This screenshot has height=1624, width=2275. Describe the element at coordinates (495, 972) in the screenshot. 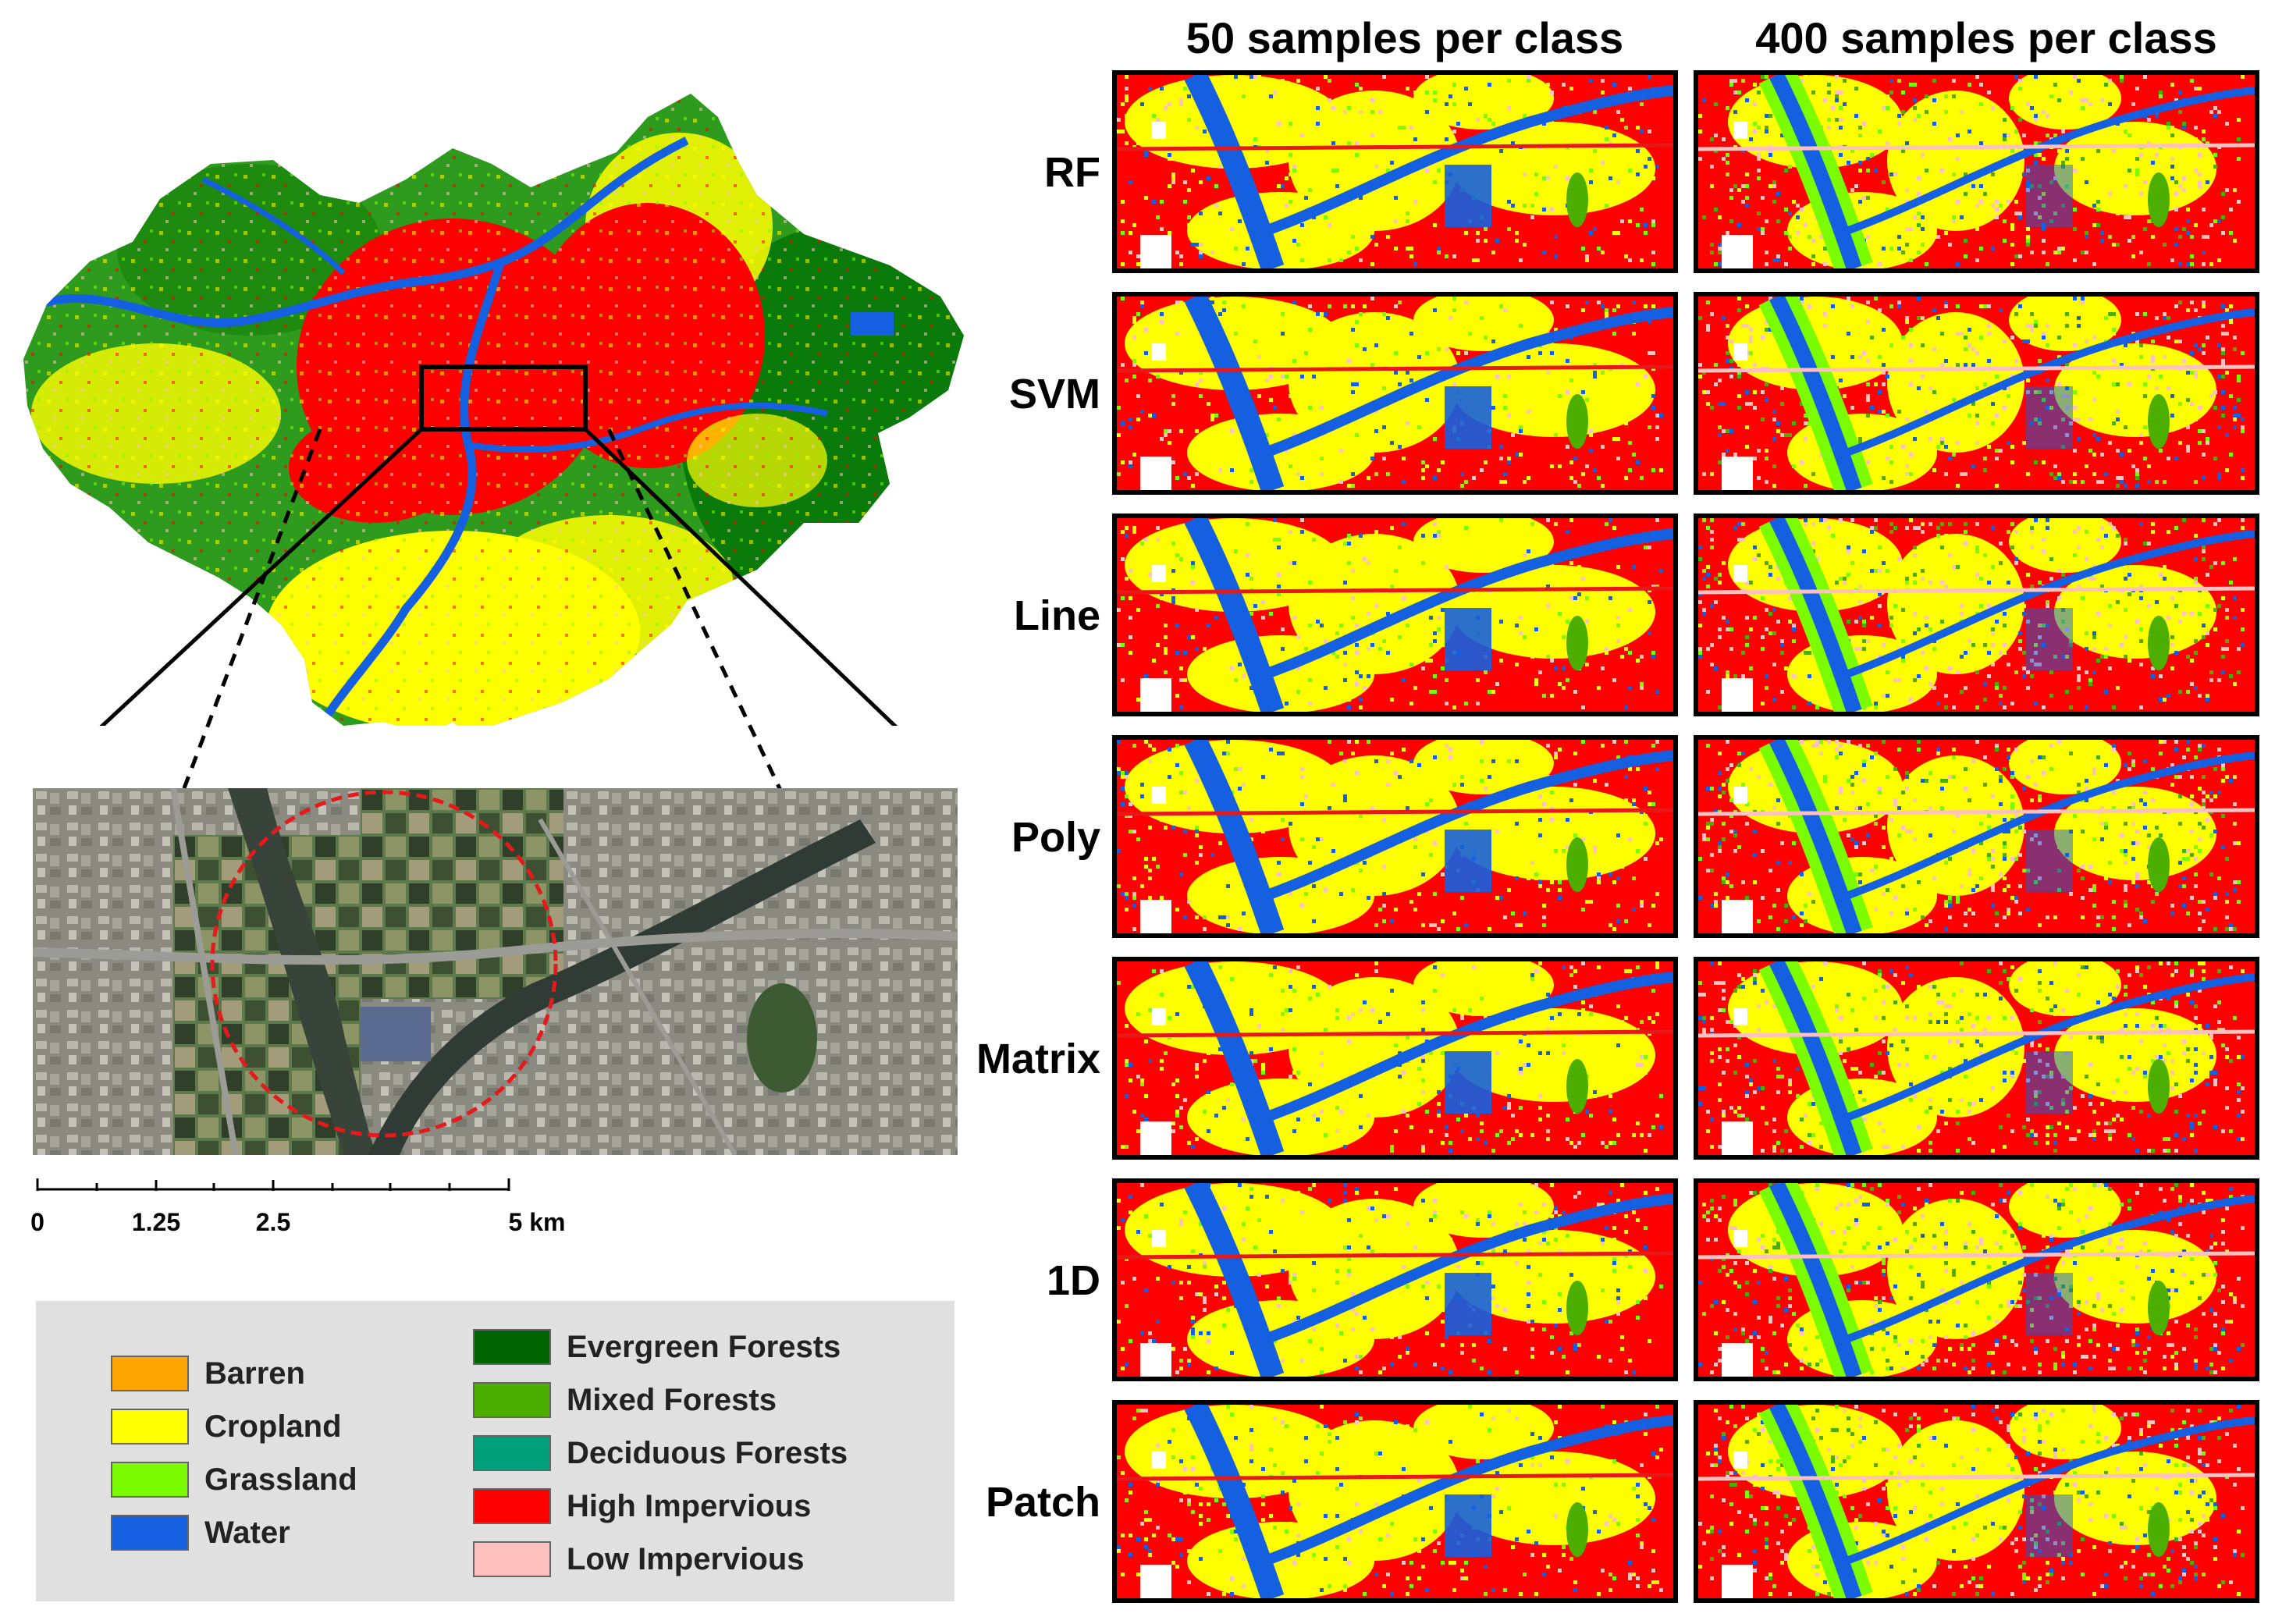

I see `satellite-image` at that location.